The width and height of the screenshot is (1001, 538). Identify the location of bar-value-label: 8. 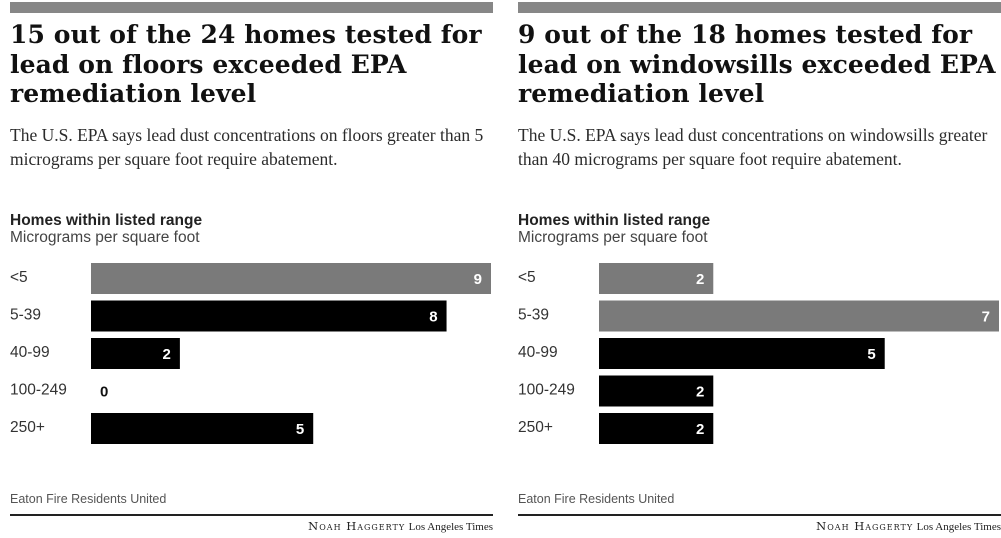
(433, 317).